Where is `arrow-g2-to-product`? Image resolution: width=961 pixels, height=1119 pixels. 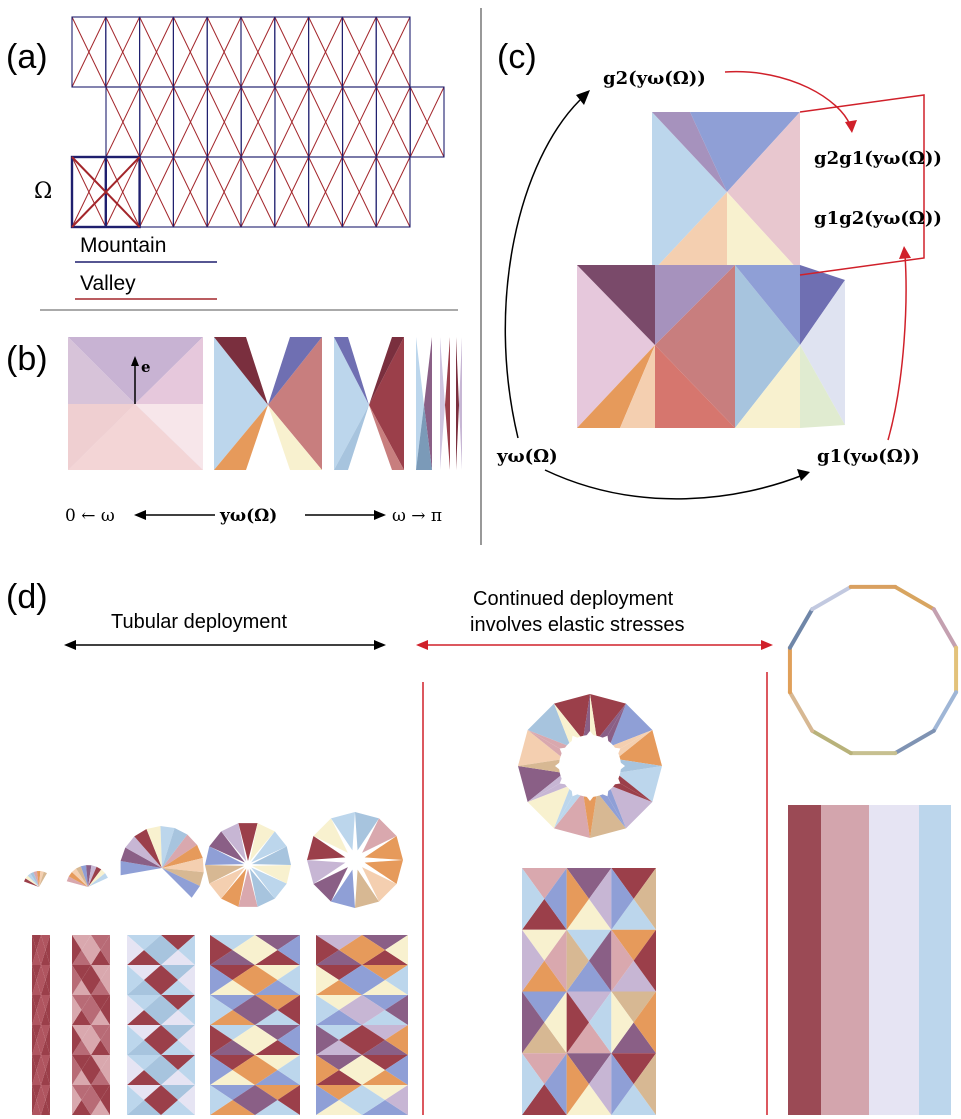 arrow-g2-to-product is located at coordinates (787, 98).